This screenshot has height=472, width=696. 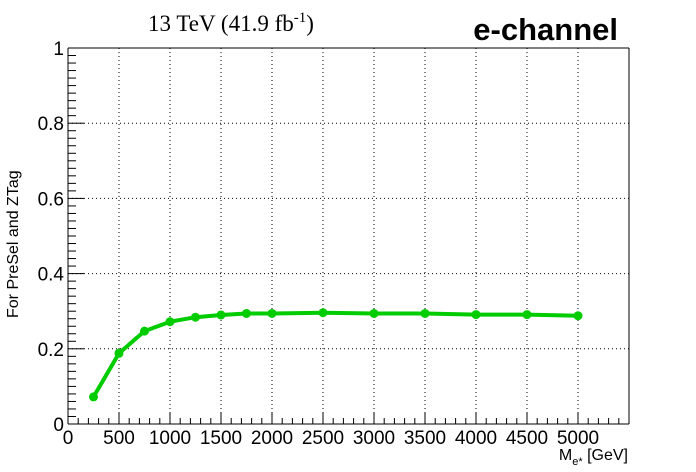 What do you see at coordinates (58, 425) in the screenshot?
I see `y-tick-label: 0` at bounding box center [58, 425].